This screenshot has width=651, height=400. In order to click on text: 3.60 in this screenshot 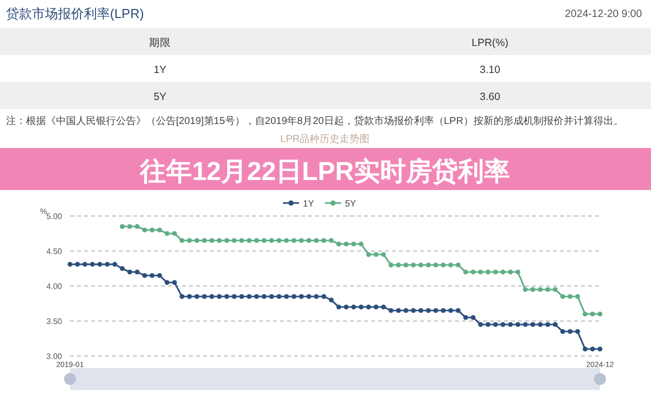, I will do `click(490, 97)`.